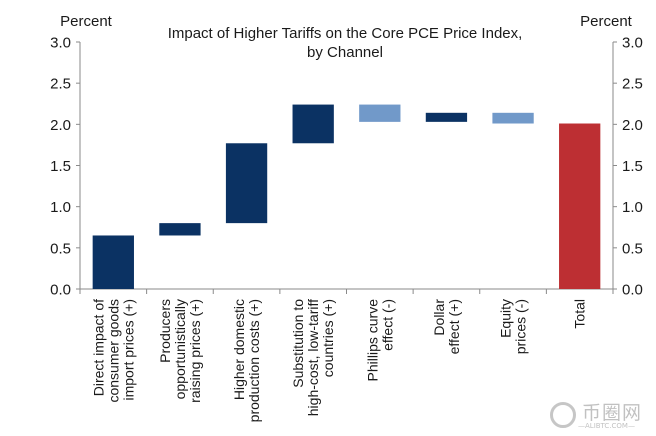 The image size is (656, 436). I want to click on x-tick-label-line: Substitution to, so click(298, 343).